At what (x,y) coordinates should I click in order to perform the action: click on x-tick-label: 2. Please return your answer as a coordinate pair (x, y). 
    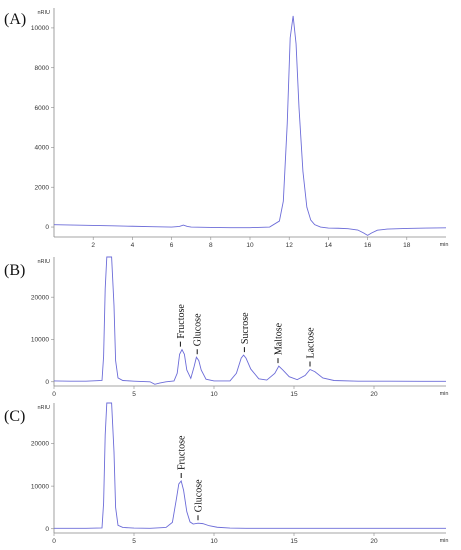
    Looking at the image, I should click on (93, 245).